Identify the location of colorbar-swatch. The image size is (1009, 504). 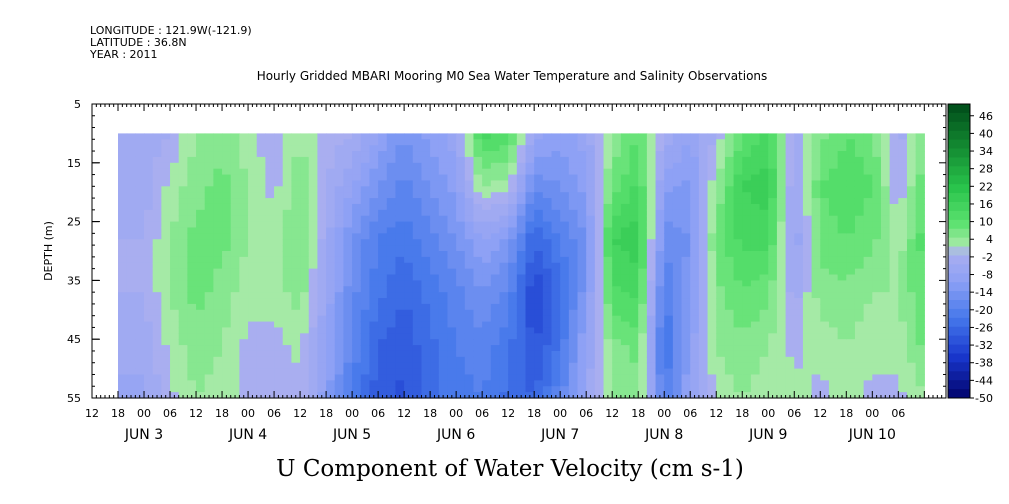
(959, 251).